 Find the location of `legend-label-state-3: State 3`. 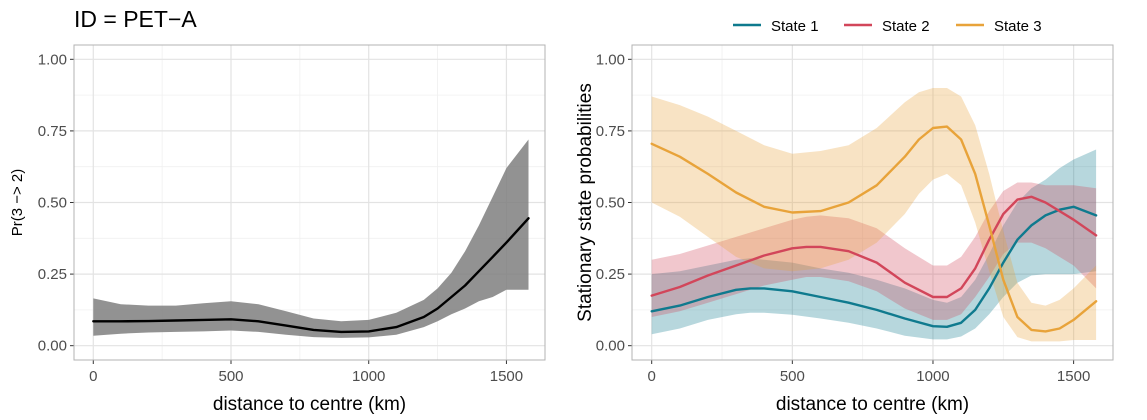

legend-label-state-3: State 3 is located at coordinates (1018, 26).